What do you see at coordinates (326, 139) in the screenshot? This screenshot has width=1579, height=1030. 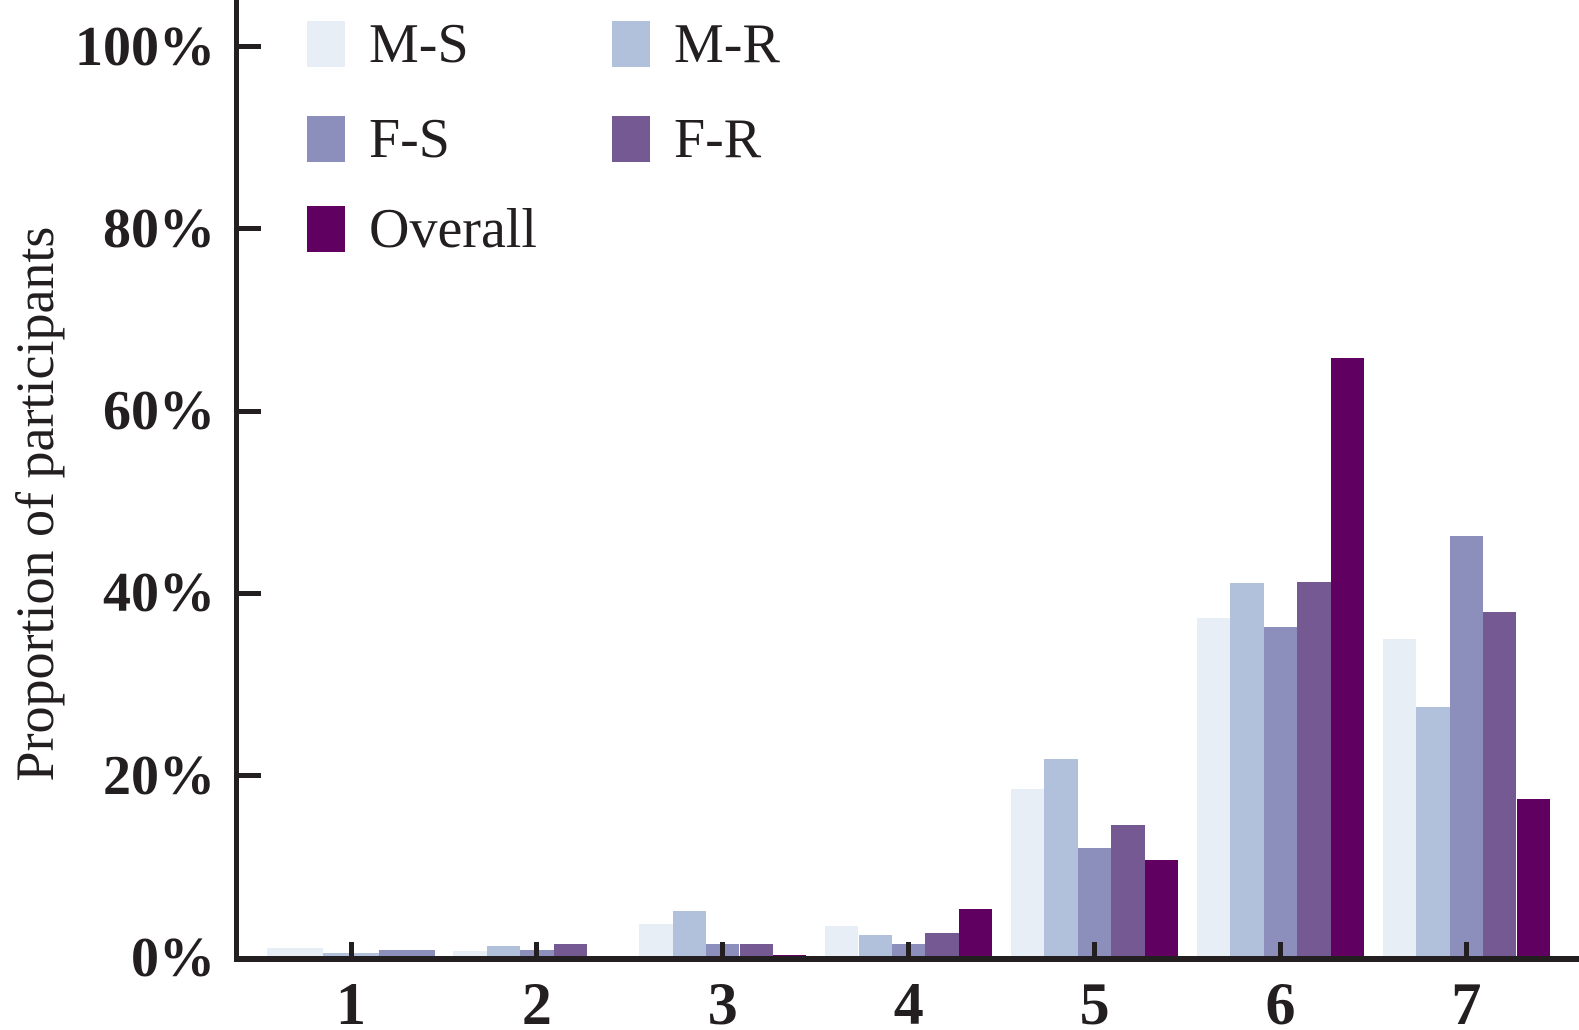 I see `legend-swatch-F-S` at bounding box center [326, 139].